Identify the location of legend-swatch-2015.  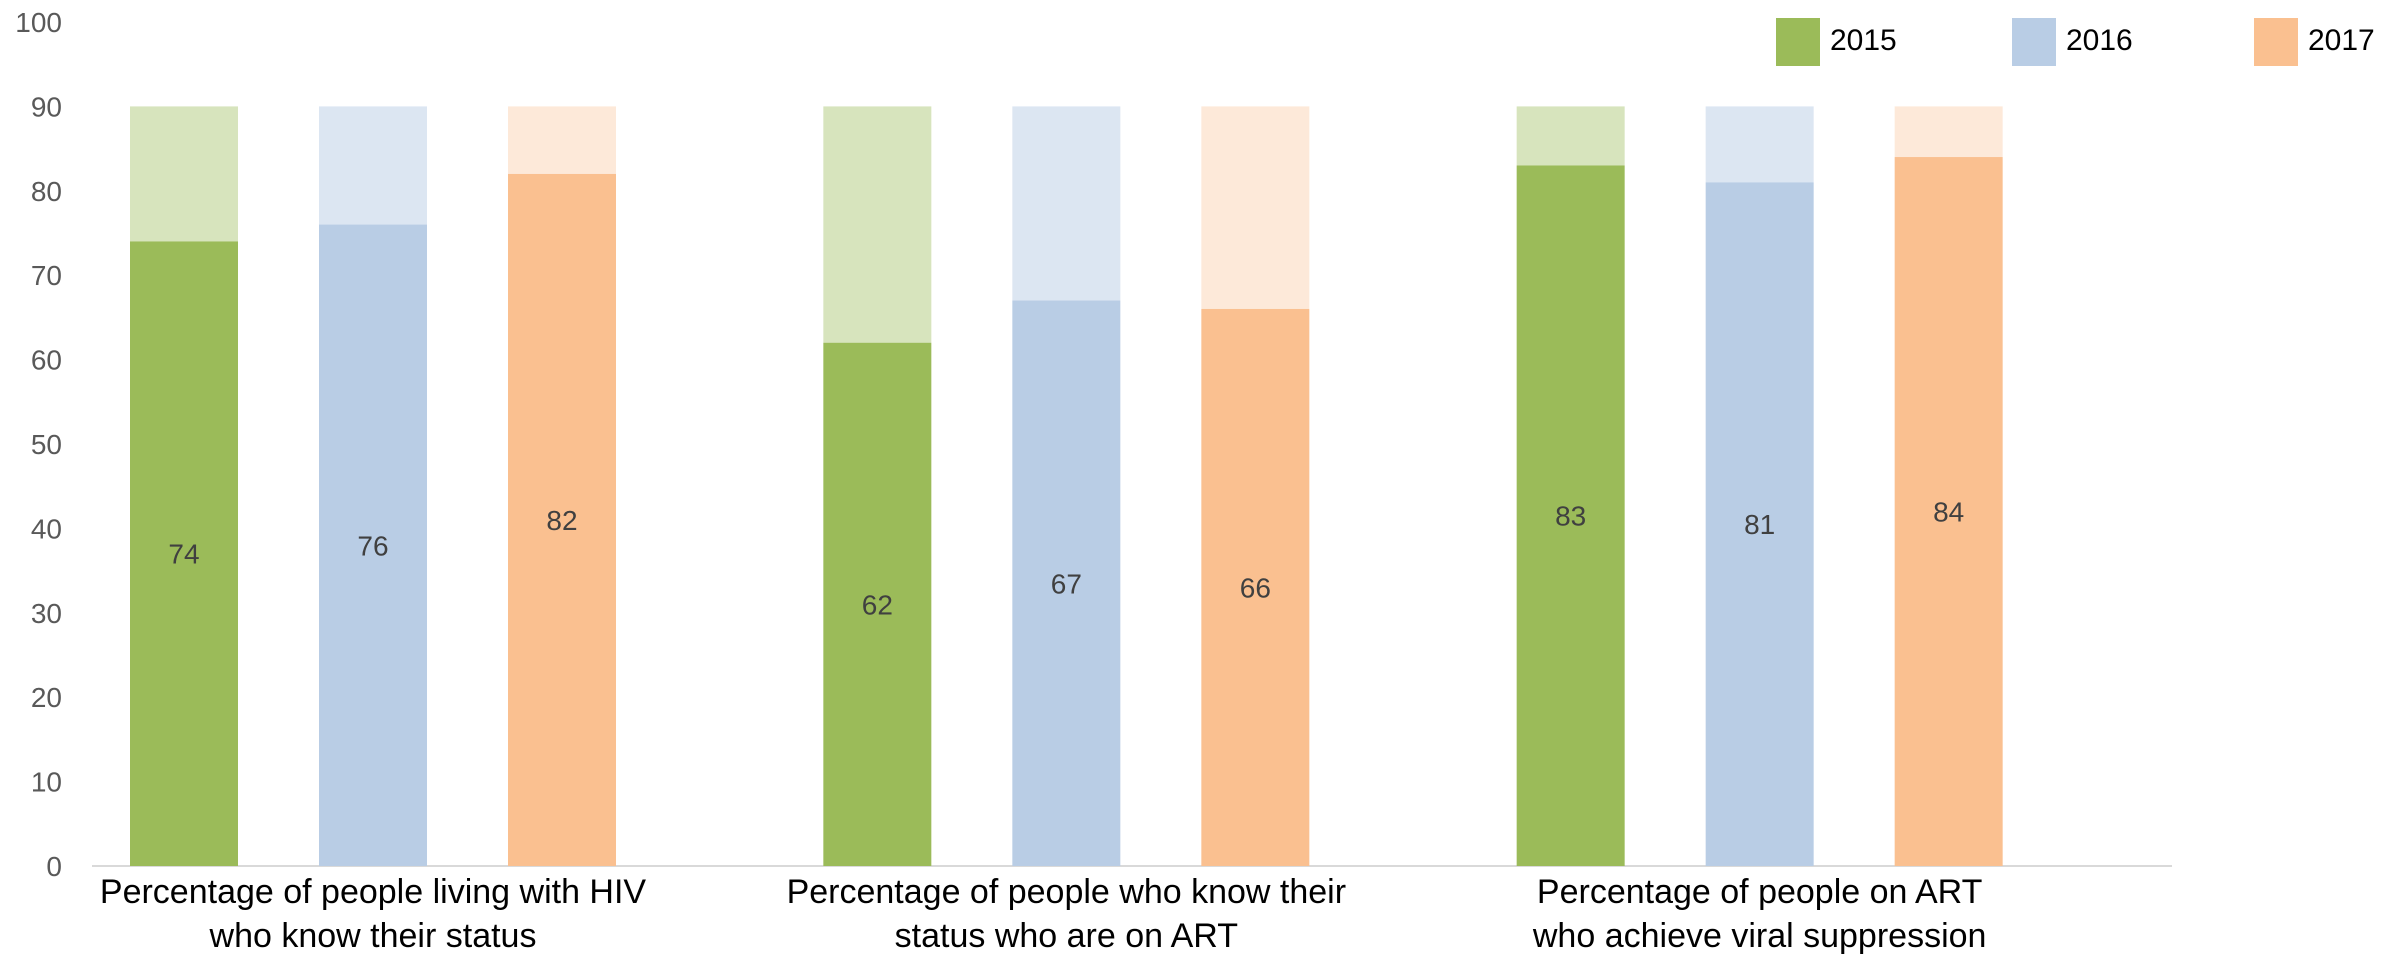
(1798, 42).